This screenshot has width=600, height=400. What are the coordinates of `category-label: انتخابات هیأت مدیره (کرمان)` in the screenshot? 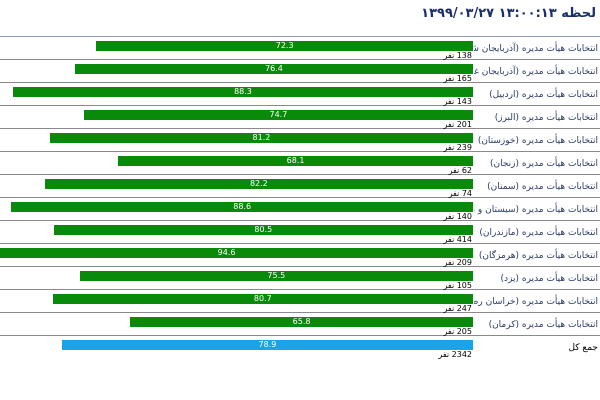 It's located at (543, 325).